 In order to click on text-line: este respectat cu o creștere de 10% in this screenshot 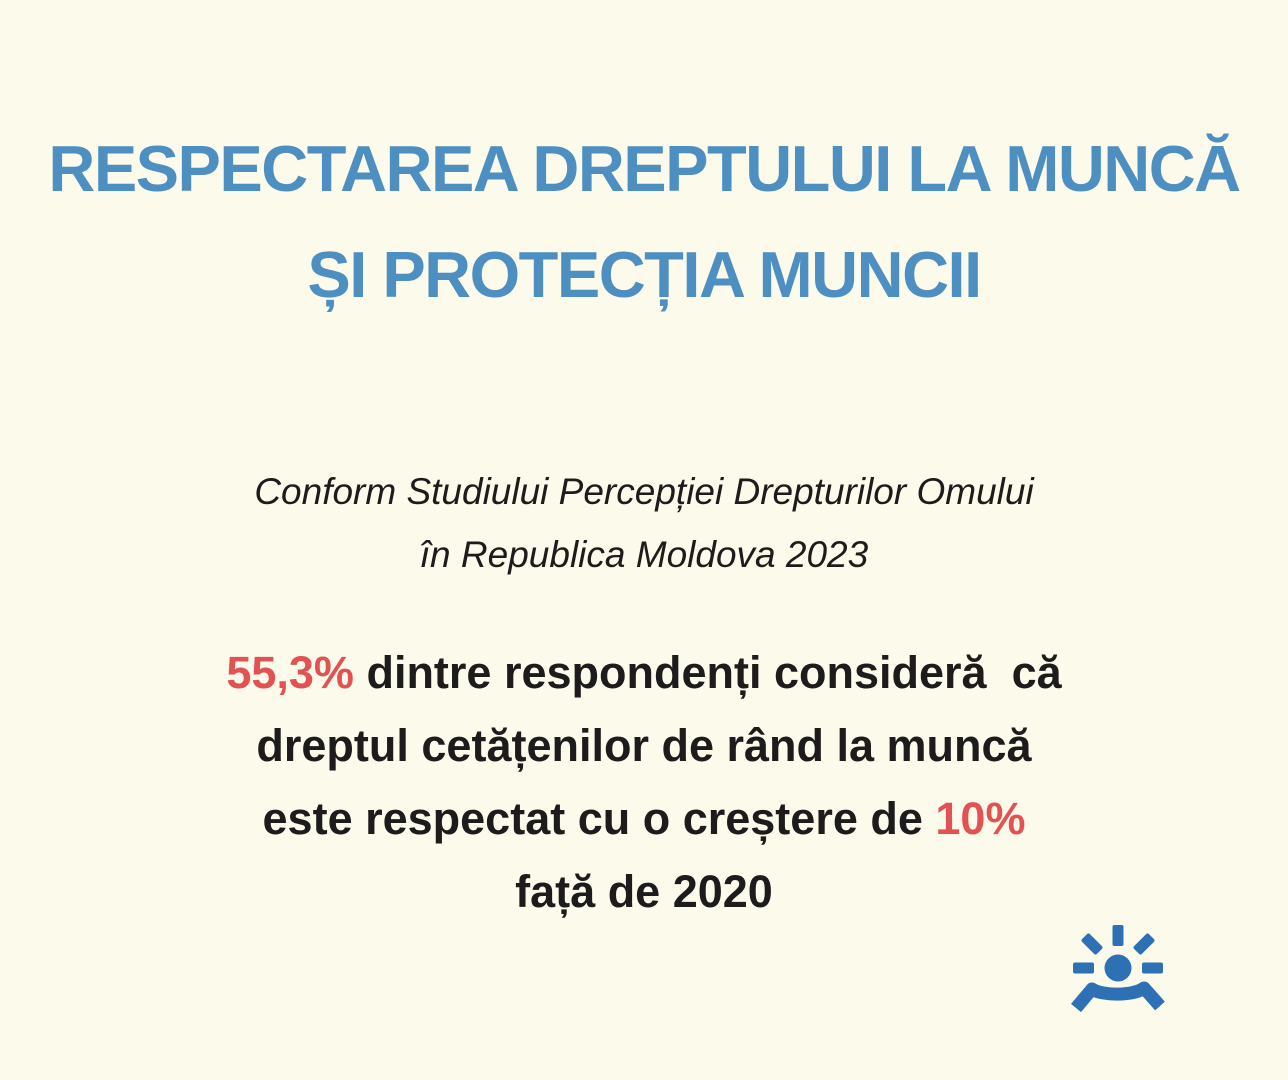, I will do `click(644, 818)`.